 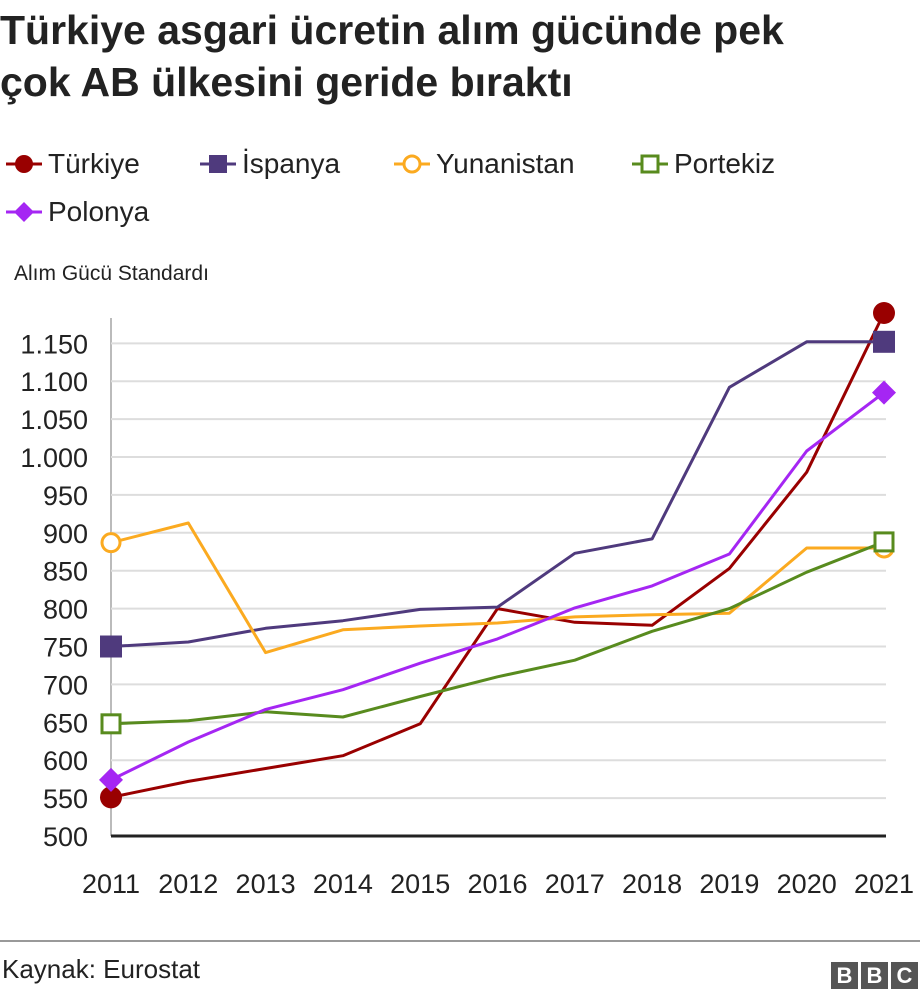 What do you see at coordinates (420, 884) in the screenshot?
I see `x-tick-label: 2015` at bounding box center [420, 884].